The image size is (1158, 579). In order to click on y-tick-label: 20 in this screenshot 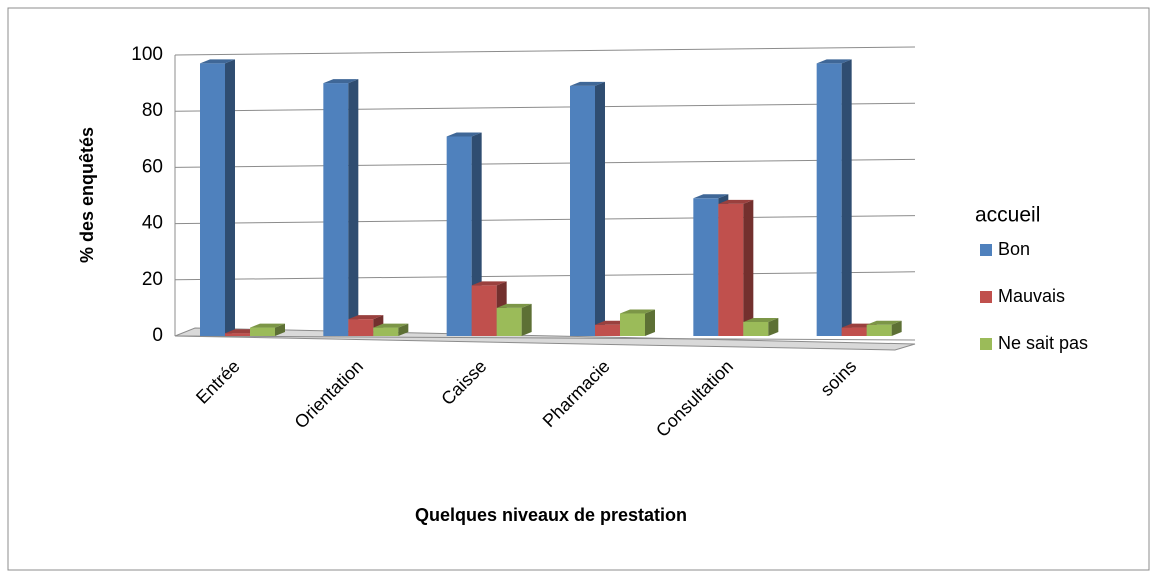, I will do `click(152, 279)`.